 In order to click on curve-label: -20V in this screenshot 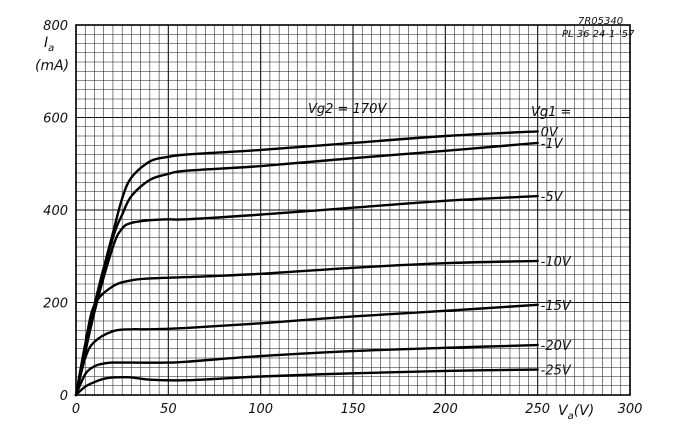, I will do `click(556, 346)`.